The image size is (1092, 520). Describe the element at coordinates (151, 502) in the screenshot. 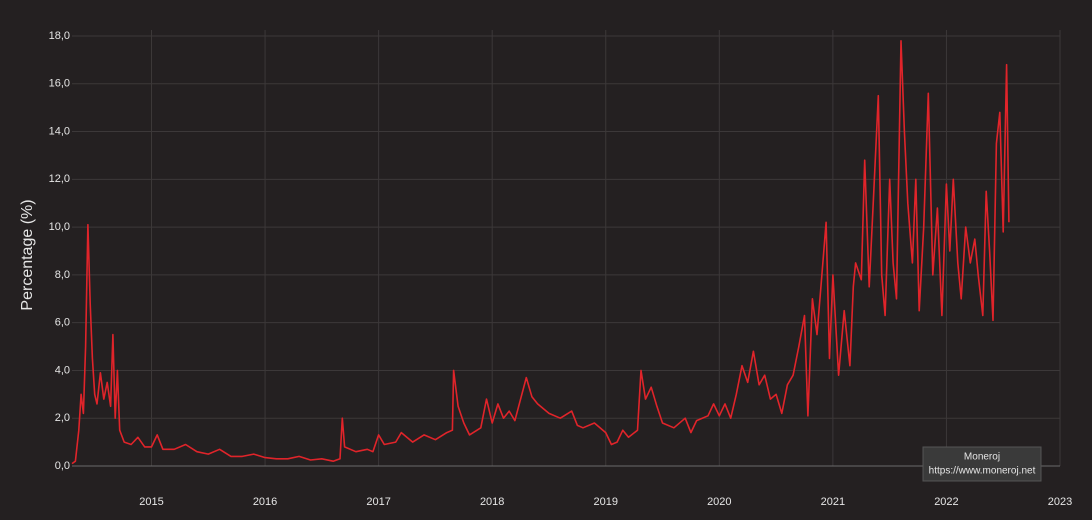

I see `x-tick-label: 2015` at that location.